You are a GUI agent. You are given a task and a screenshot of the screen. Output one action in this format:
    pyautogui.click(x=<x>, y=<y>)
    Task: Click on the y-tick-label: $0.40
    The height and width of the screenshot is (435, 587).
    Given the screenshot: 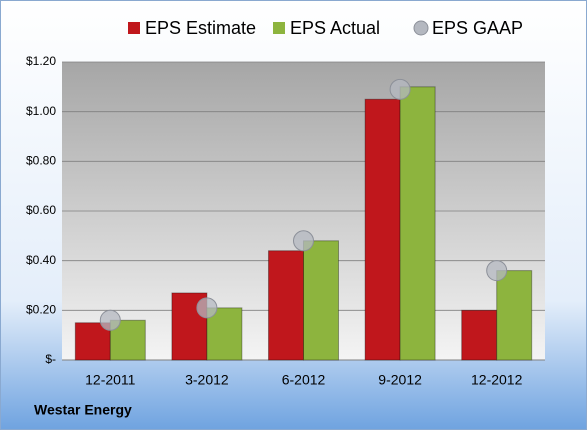 What is the action you would take?
    pyautogui.click(x=41, y=260)
    